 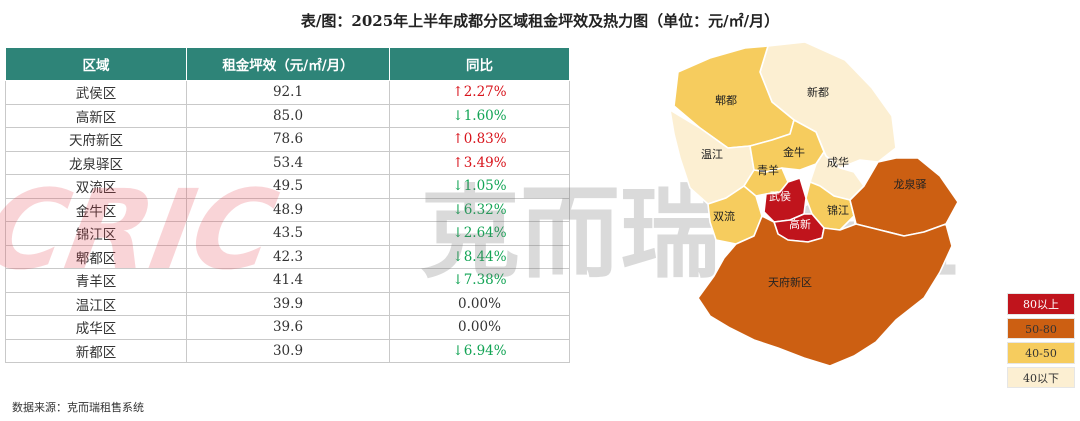 What do you see at coordinates (479, 92) in the screenshot?
I see `cell-yoy: ↑2.27%` at bounding box center [479, 92].